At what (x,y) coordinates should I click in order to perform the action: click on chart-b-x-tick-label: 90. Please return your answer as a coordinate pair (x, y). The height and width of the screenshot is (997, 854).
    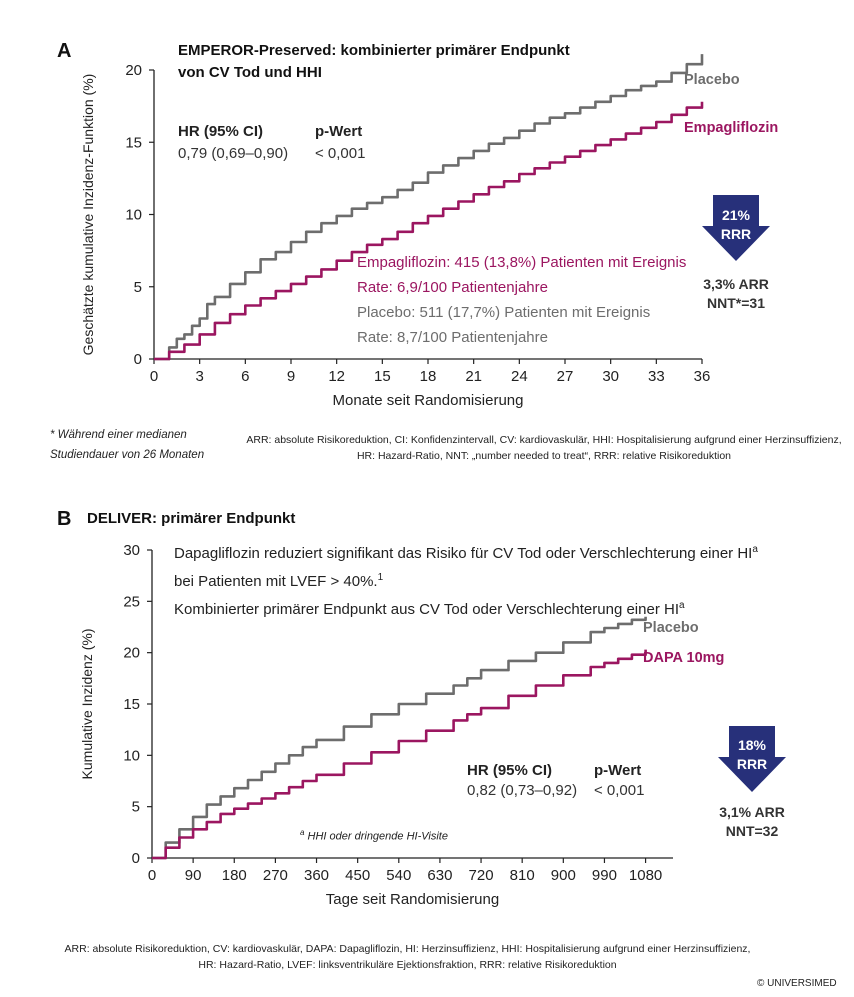
    Looking at the image, I should click on (193, 875).